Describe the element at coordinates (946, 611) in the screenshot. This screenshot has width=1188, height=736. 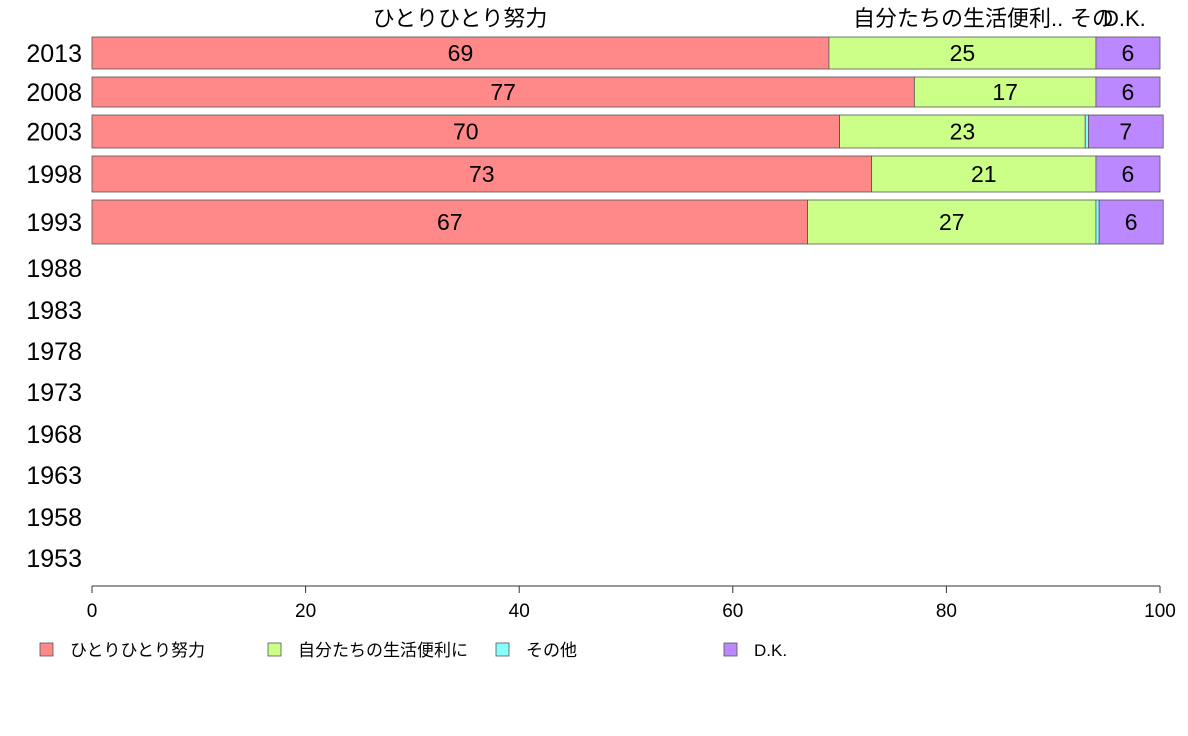
I see `x-tick-label: 80` at that location.